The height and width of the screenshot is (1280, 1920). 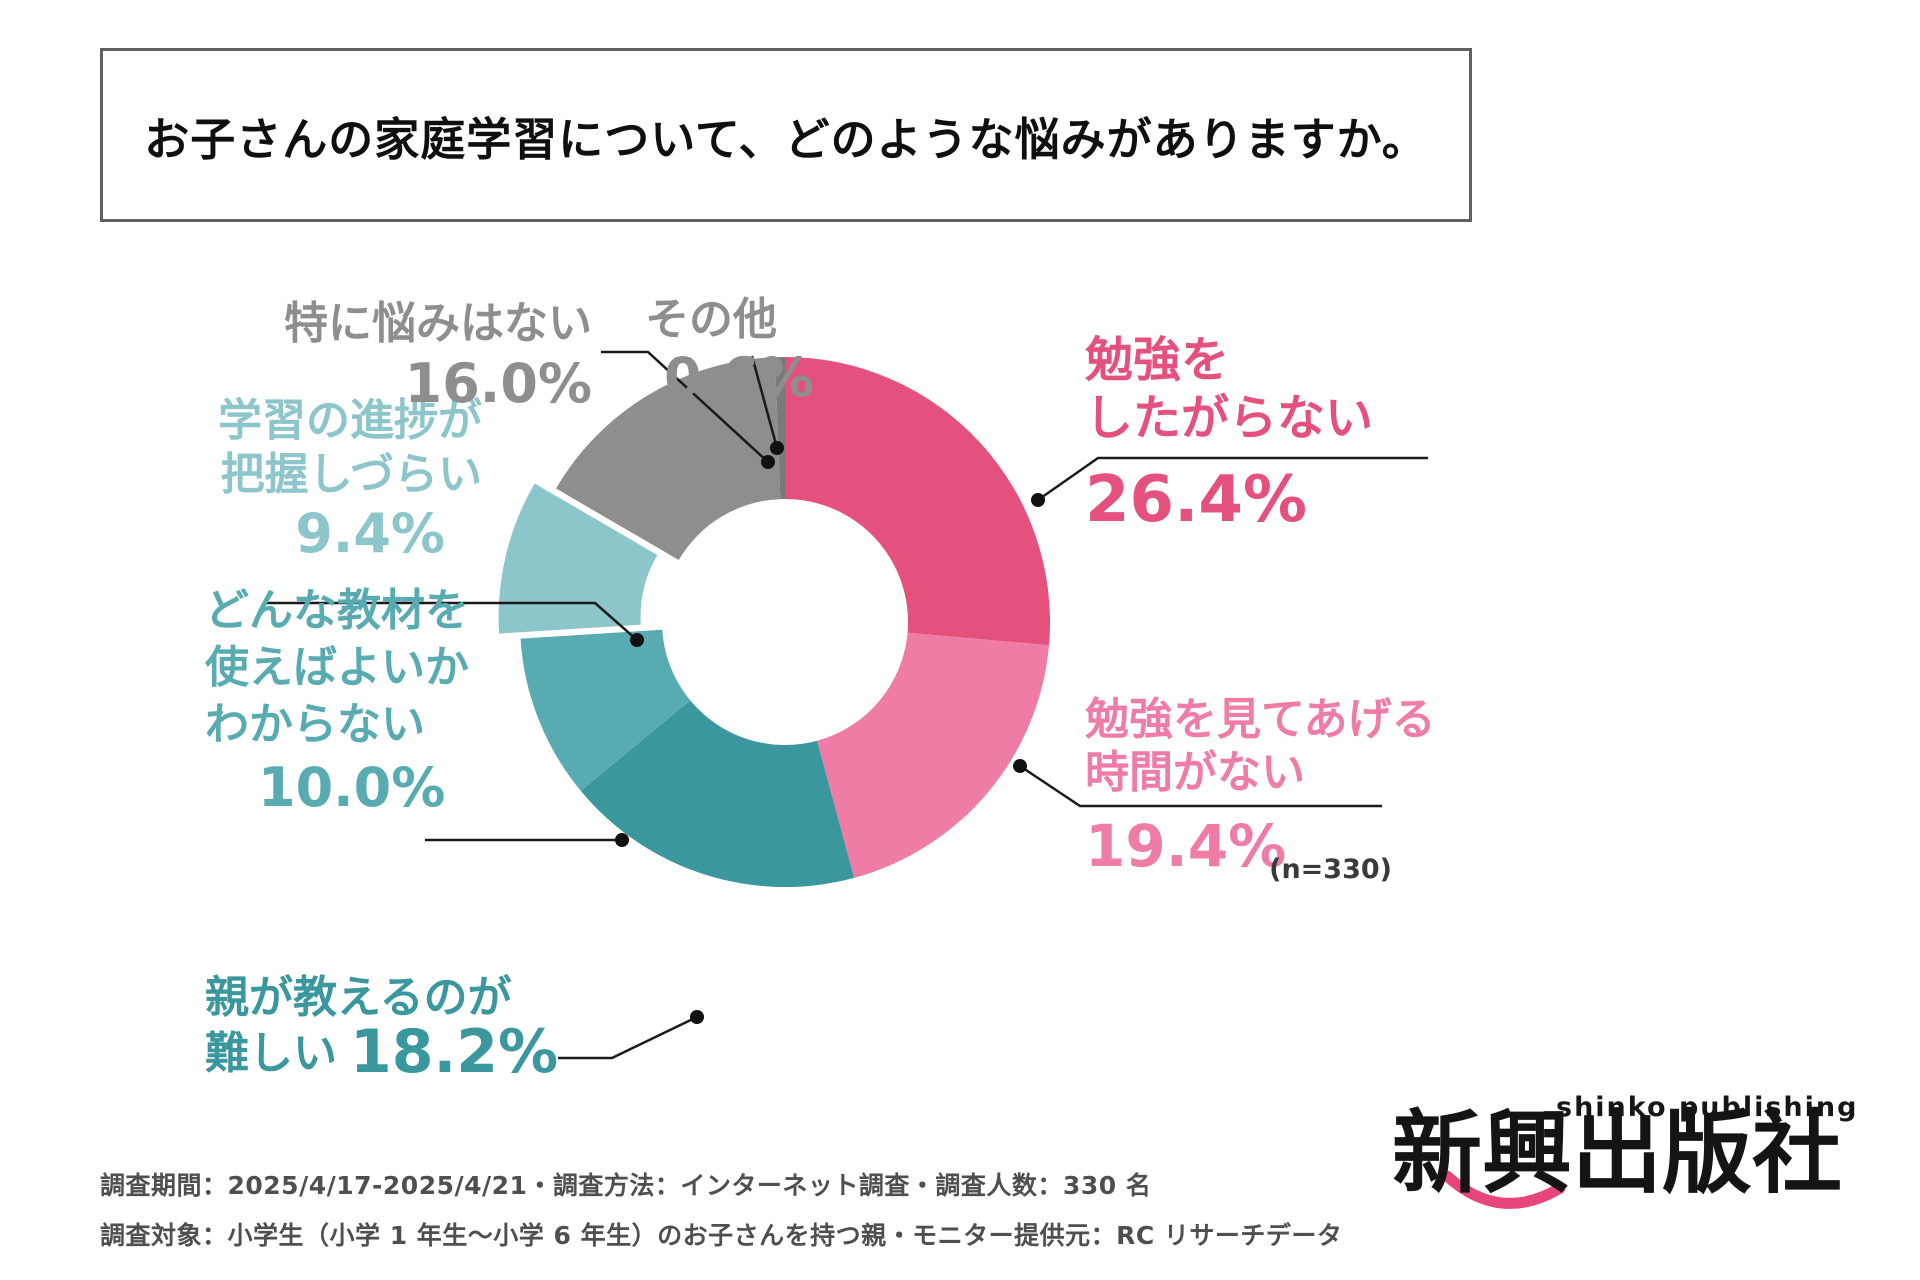 What do you see at coordinates (1196, 500) in the screenshot?
I see `slice-value-study-reluctant: 26.4%` at bounding box center [1196, 500].